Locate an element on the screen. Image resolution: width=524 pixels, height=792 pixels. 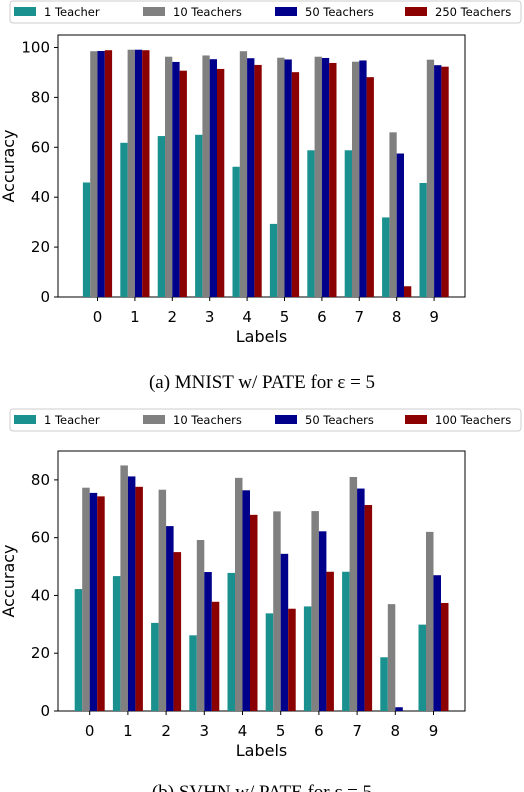
x-axis-label: Labels is located at coordinates (262, 750).